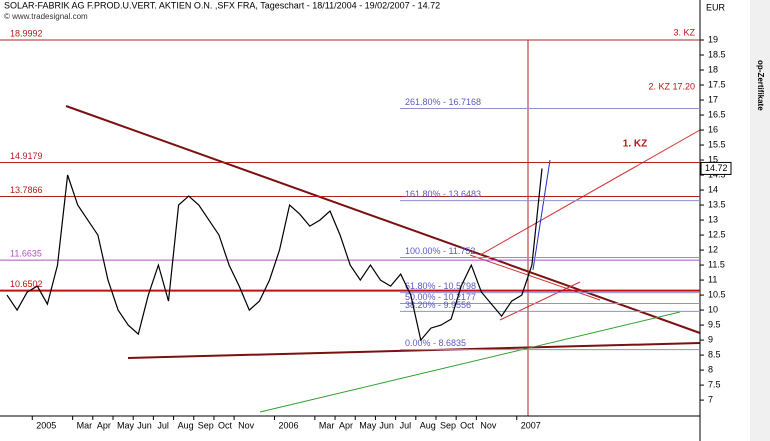 The image size is (770, 441). I want to click on side-text: op-Zertifikate, so click(760, 85).